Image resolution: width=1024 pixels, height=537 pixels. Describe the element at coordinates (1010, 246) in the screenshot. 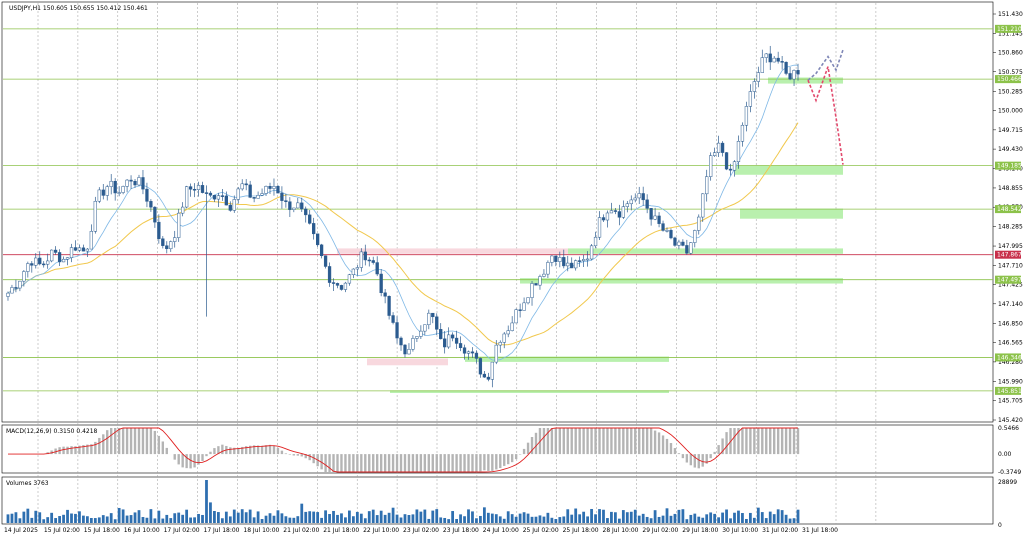

I see `price-tick-label: 147.995` at that location.